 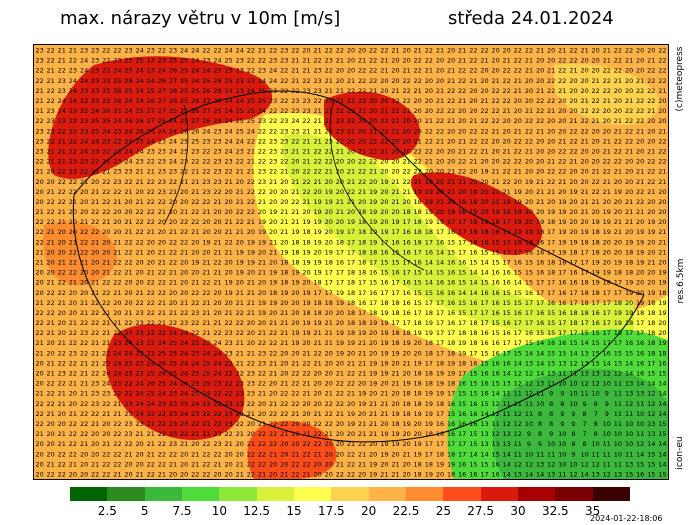 What do you see at coordinates (596, 404) in the screenshot?
I see `gust-value-label: 8` at bounding box center [596, 404].